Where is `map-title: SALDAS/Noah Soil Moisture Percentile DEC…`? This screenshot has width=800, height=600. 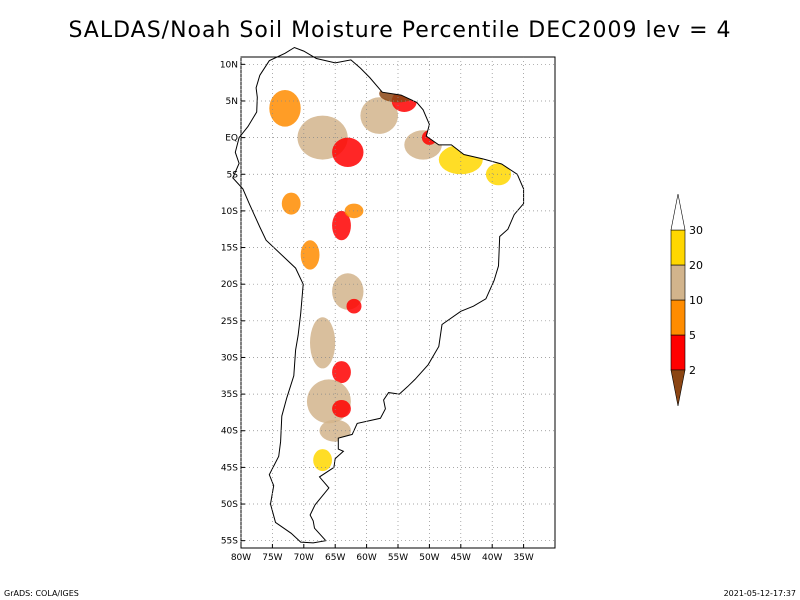
map-title: SALDAS/Noah Soil Moisture Percentile DEC… is located at coordinates (400, 30).